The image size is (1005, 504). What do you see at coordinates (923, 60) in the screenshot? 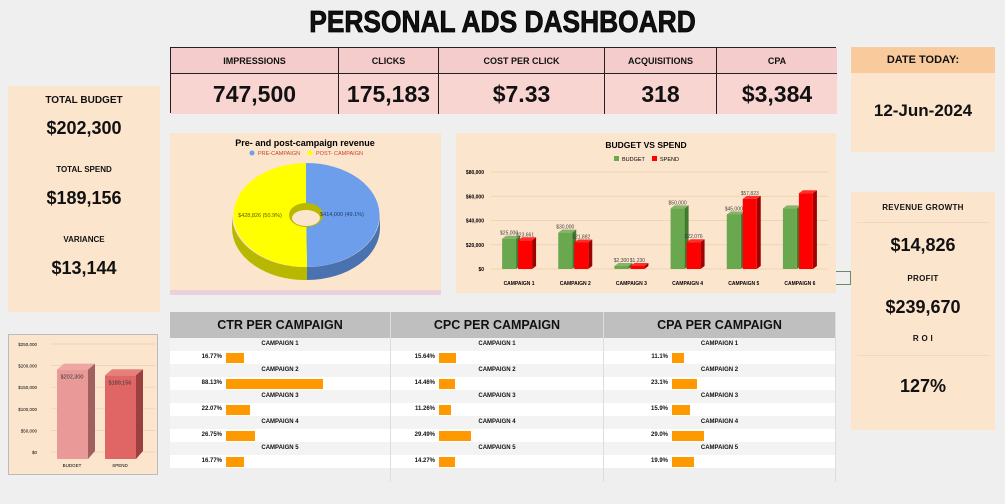
I see `date-label: DATE TODAY:` at bounding box center [923, 60].